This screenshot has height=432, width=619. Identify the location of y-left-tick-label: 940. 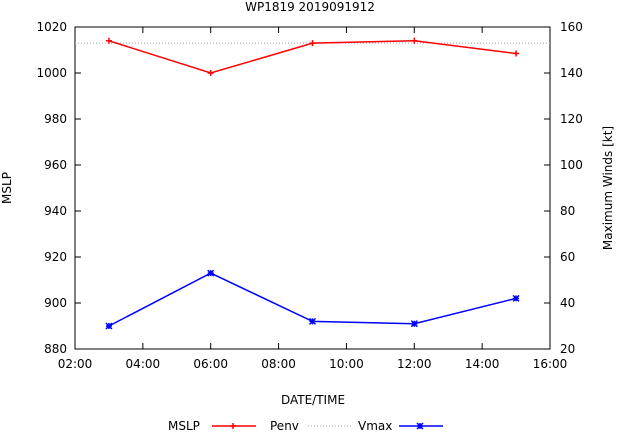
(55, 211).